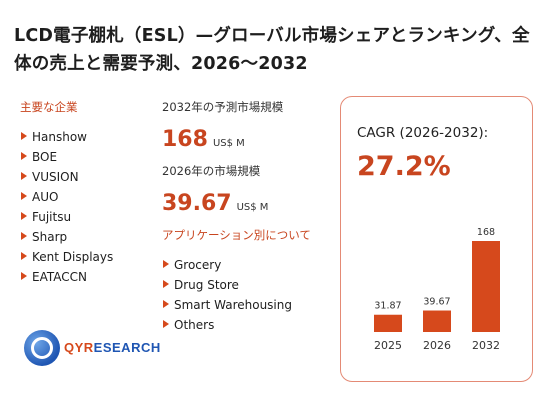  Describe the element at coordinates (90, 197) in the screenshot. I see `company-item: AUO` at that location.